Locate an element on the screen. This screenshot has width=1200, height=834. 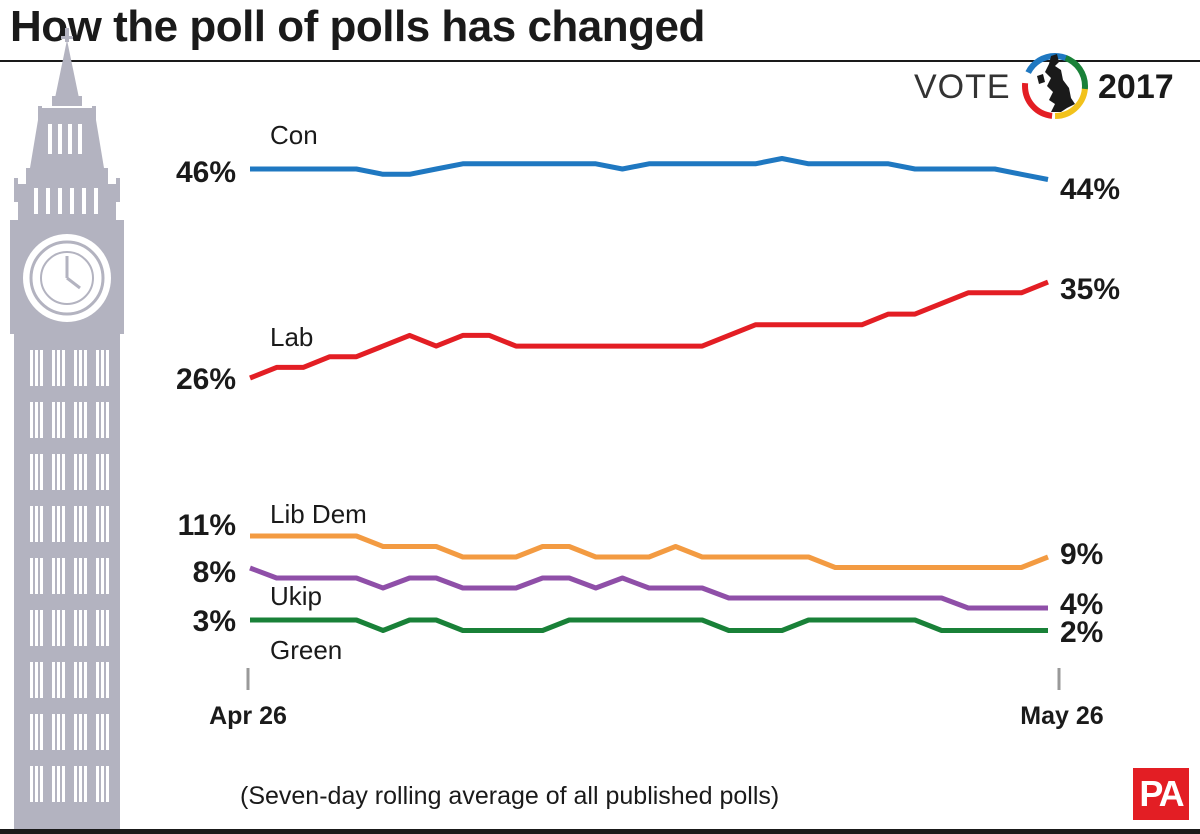
series-line-green is located at coordinates (649, 625).